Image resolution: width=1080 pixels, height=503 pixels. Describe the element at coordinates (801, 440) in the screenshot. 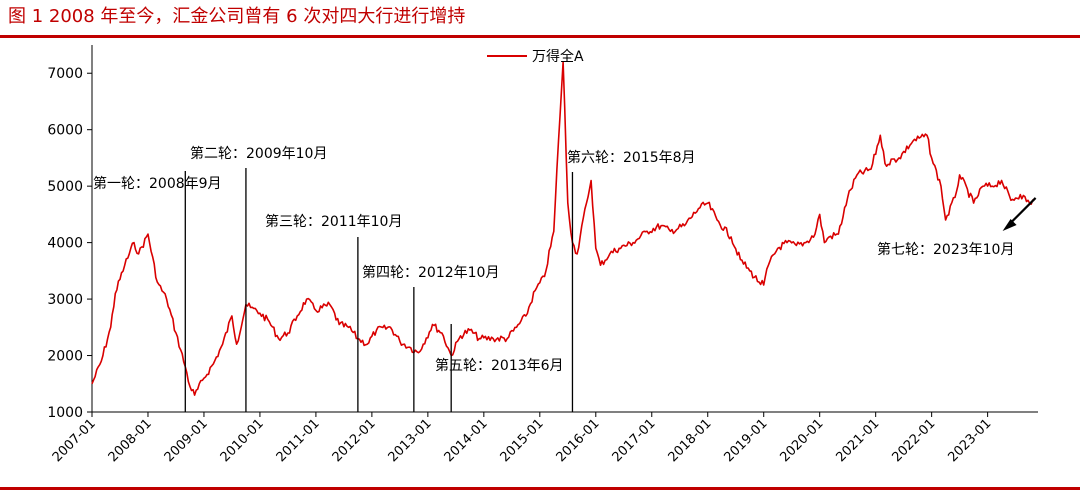

I see `x-tick-label: 2020-01` at that location.